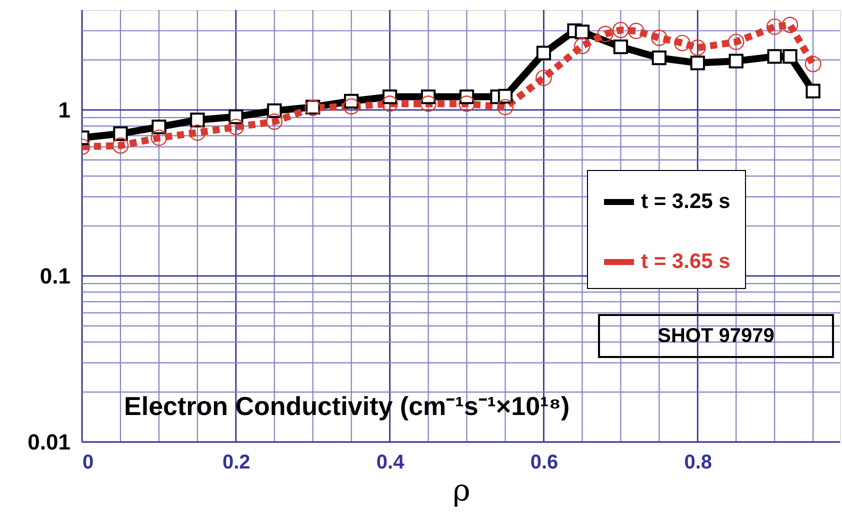 The width and height of the screenshot is (842, 521). I want to click on x-axis-title: ρ, so click(461, 491).